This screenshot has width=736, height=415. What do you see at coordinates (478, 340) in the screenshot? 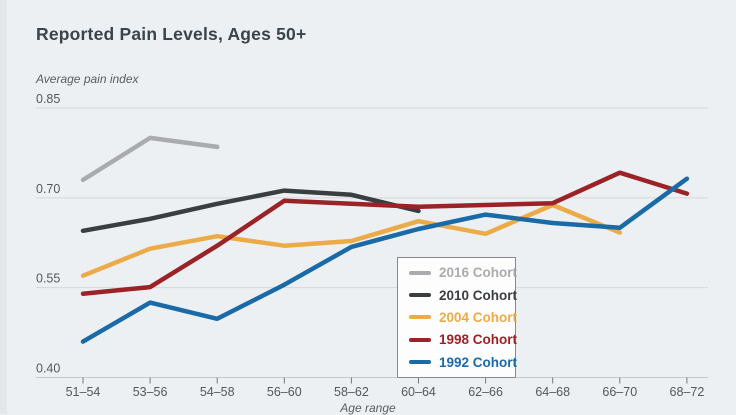
I see `legend-label: 1998 Cohort` at bounding box center [478, 340].